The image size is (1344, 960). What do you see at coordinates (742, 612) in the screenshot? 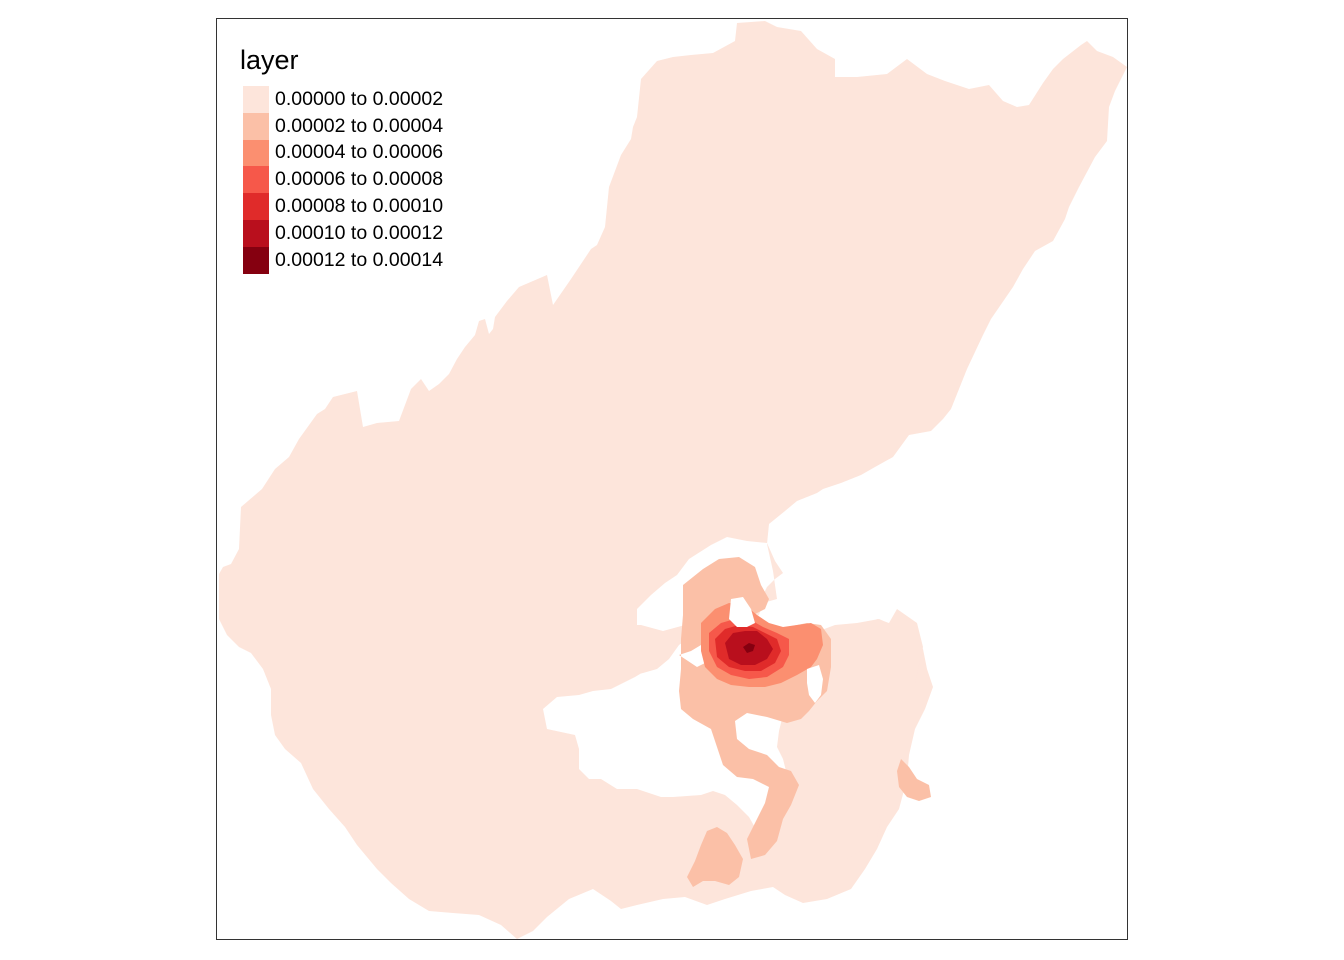
I see `bay-notch` at bounding box center [742, 612].